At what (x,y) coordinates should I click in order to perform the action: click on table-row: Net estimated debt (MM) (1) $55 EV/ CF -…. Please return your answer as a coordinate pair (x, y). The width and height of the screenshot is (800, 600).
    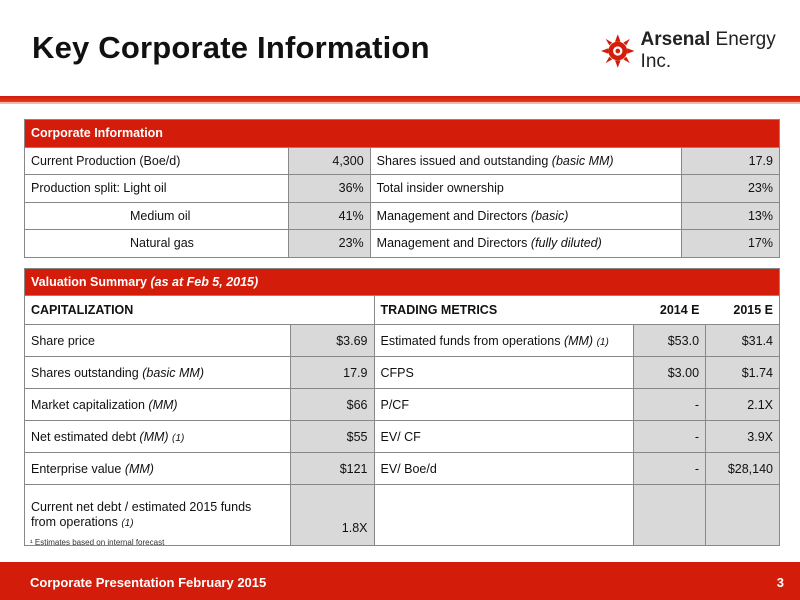
    Looking at the image, I should click on (402, 436).